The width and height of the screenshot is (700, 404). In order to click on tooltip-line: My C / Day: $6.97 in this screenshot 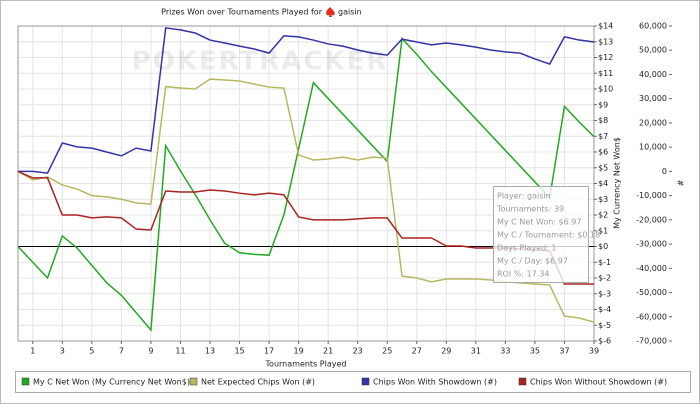, I will do `click(532, 261)`.